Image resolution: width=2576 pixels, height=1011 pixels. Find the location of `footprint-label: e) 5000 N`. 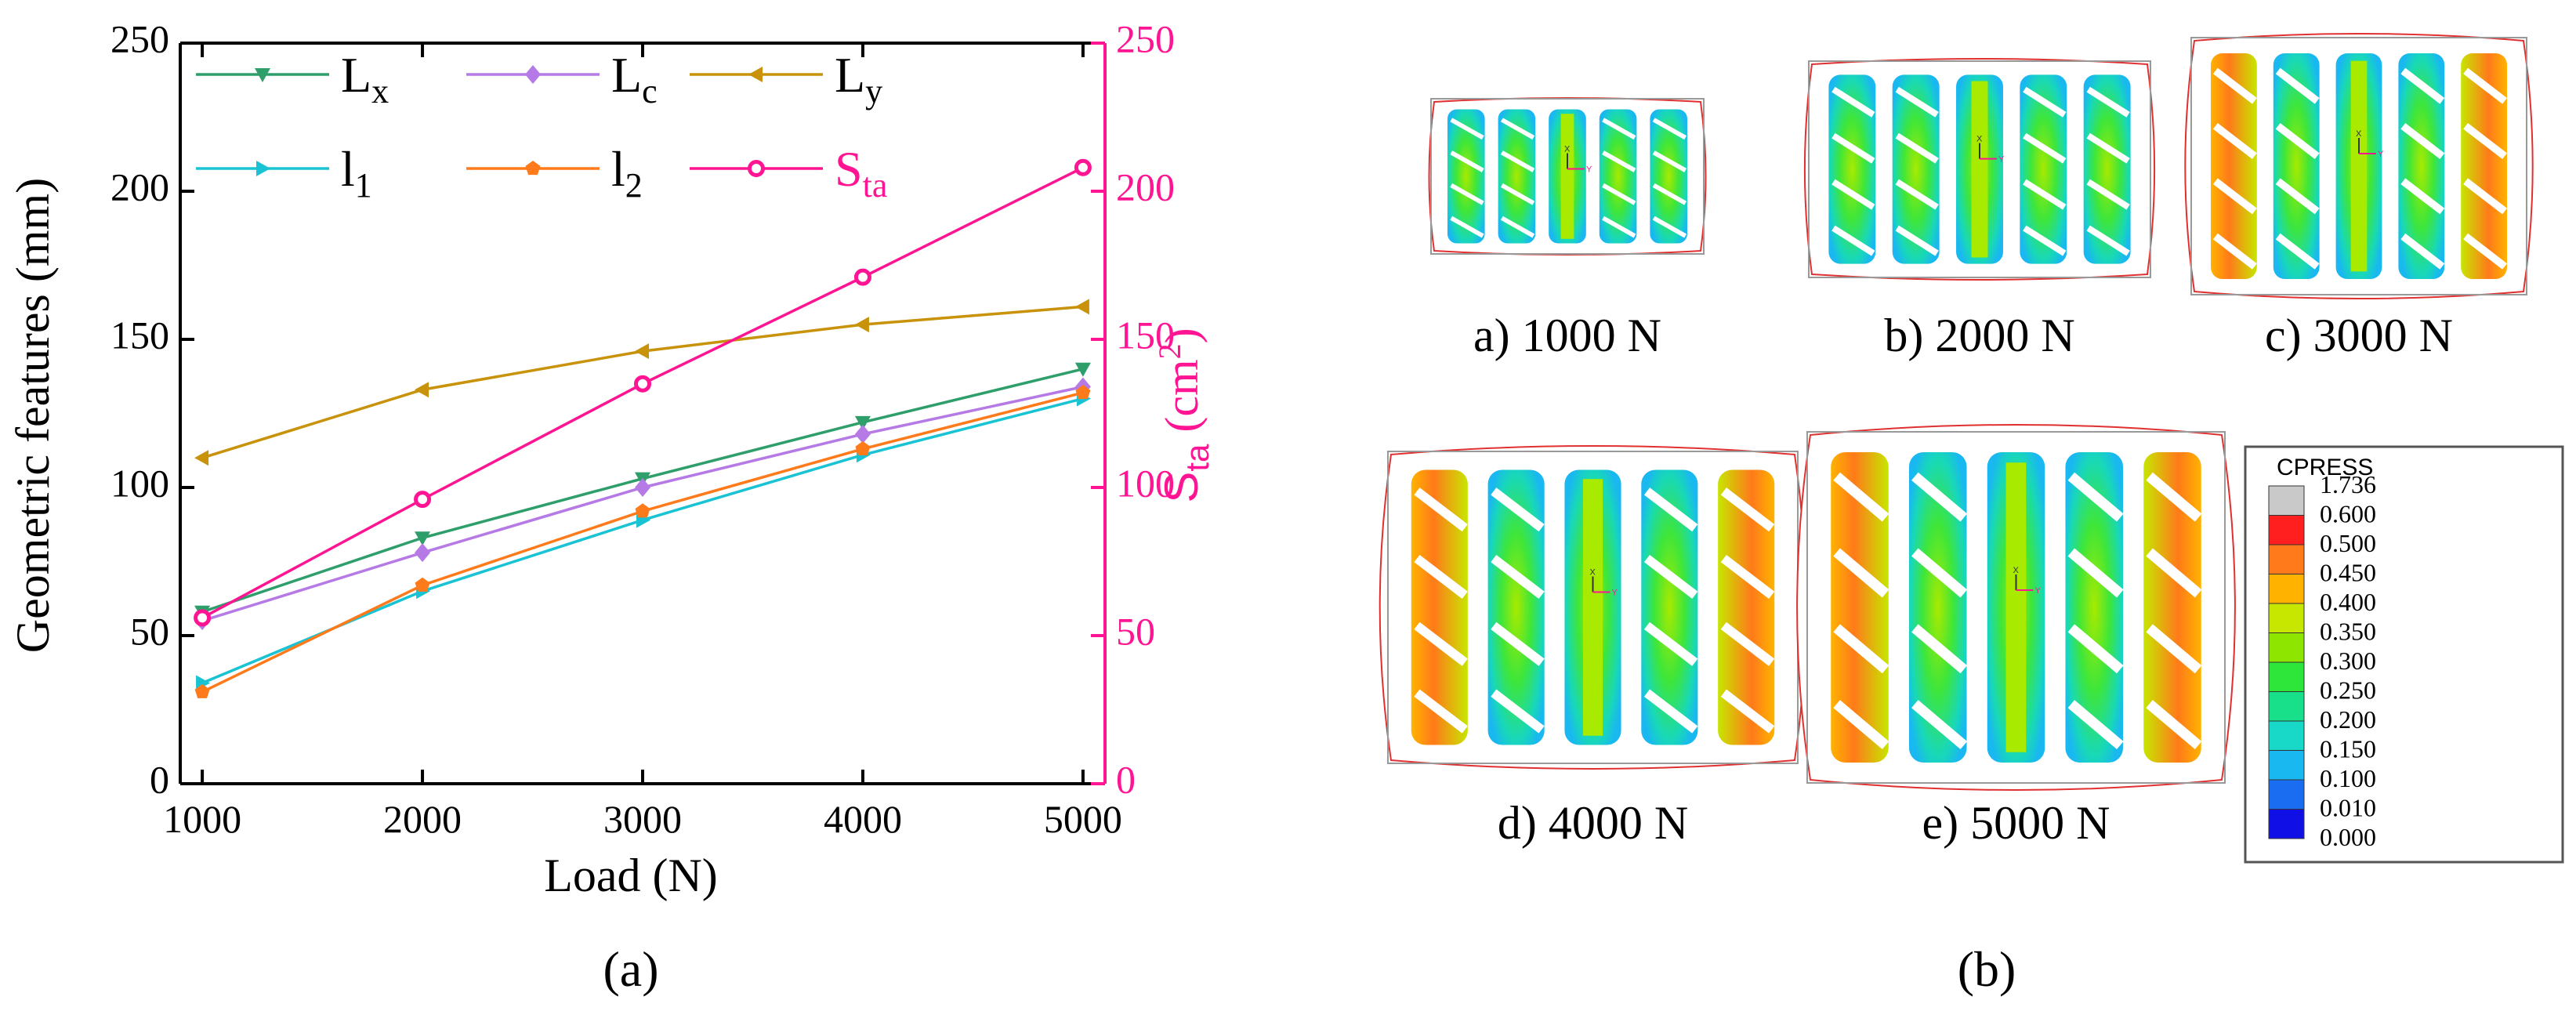

footprint-label: e) 5000 N is located at coordinates (2016, 823).